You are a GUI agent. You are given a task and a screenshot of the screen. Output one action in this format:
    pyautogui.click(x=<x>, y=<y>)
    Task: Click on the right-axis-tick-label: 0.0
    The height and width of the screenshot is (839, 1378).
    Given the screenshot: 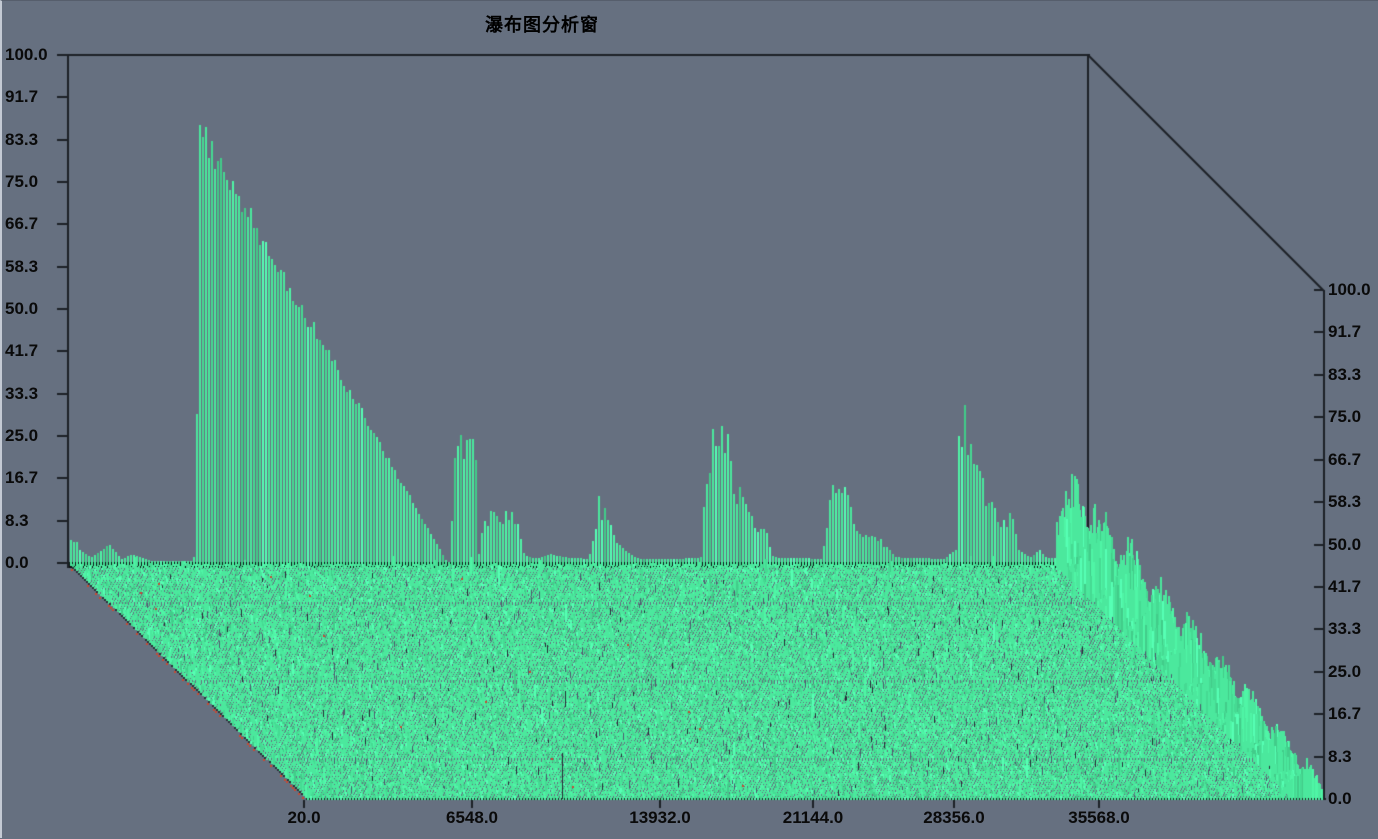 What is the action you would take?
    pyautogui.click(x=1340, y=798)
    